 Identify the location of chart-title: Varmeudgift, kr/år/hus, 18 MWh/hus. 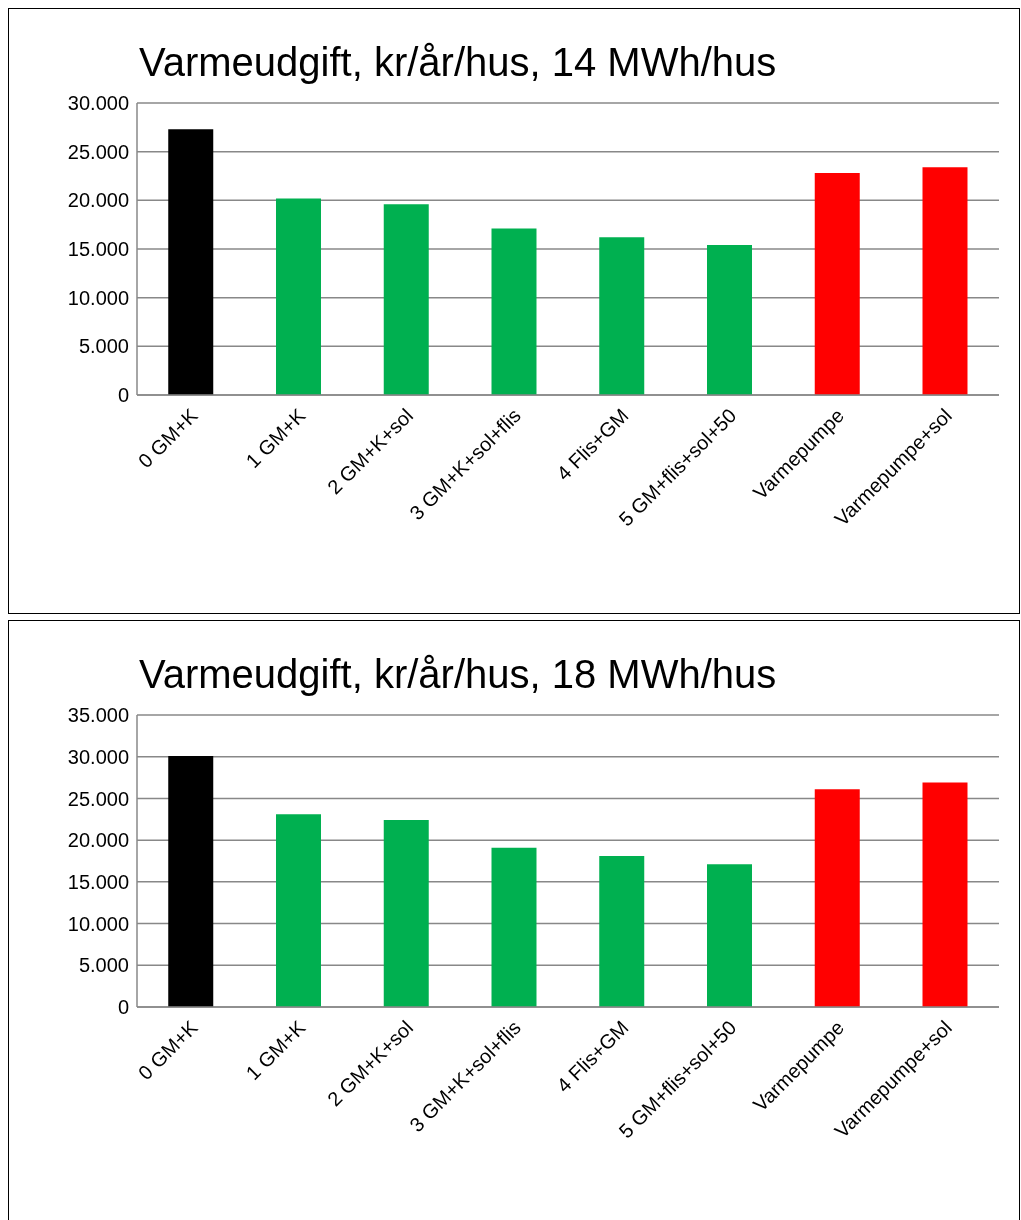
(458, 674).